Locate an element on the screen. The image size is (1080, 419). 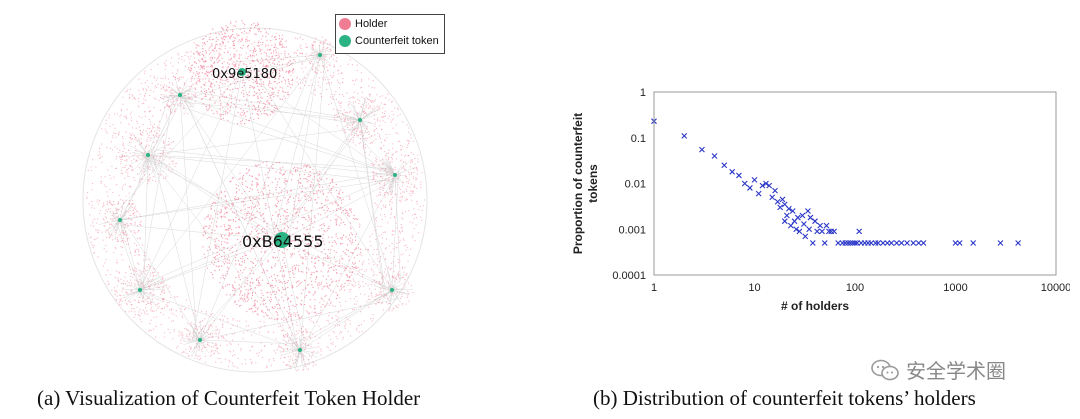
y-tick-label: 1 is located at coordinates (643, 93).